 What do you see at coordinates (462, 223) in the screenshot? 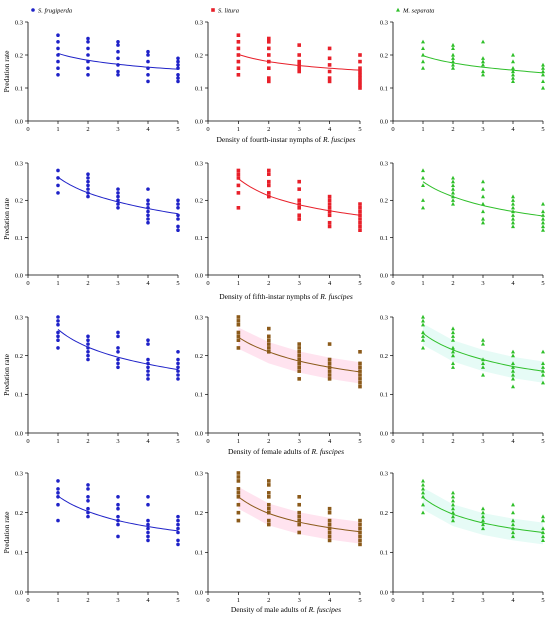
I see `panel-r1-c2: 0.0 0.1 0.2 0.3 0 1 2 3 4 5` at bounding box center [462, 223].